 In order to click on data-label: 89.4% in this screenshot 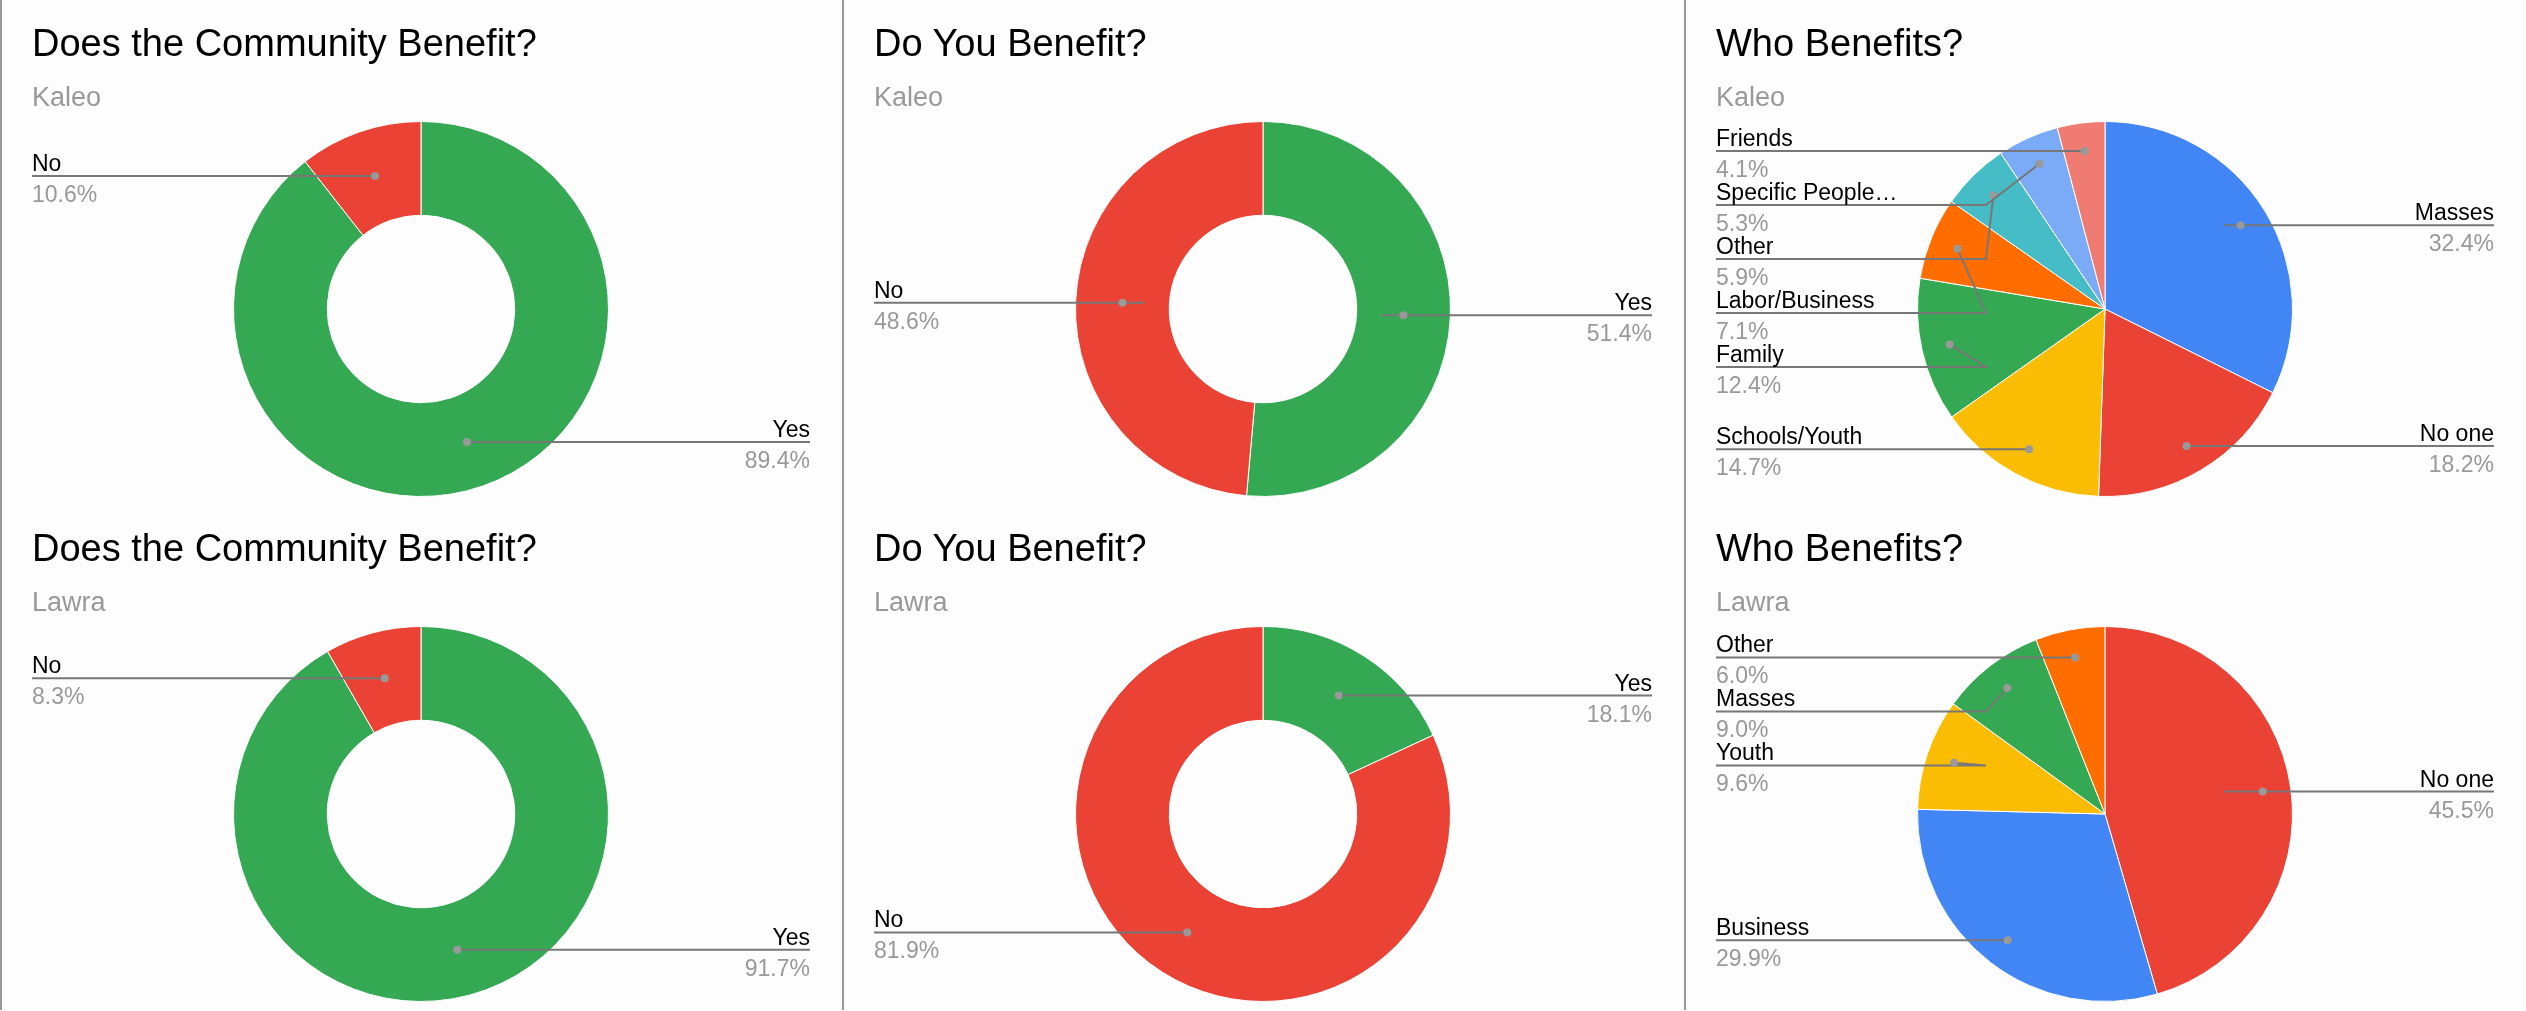, I will do `click(777, 459)`.